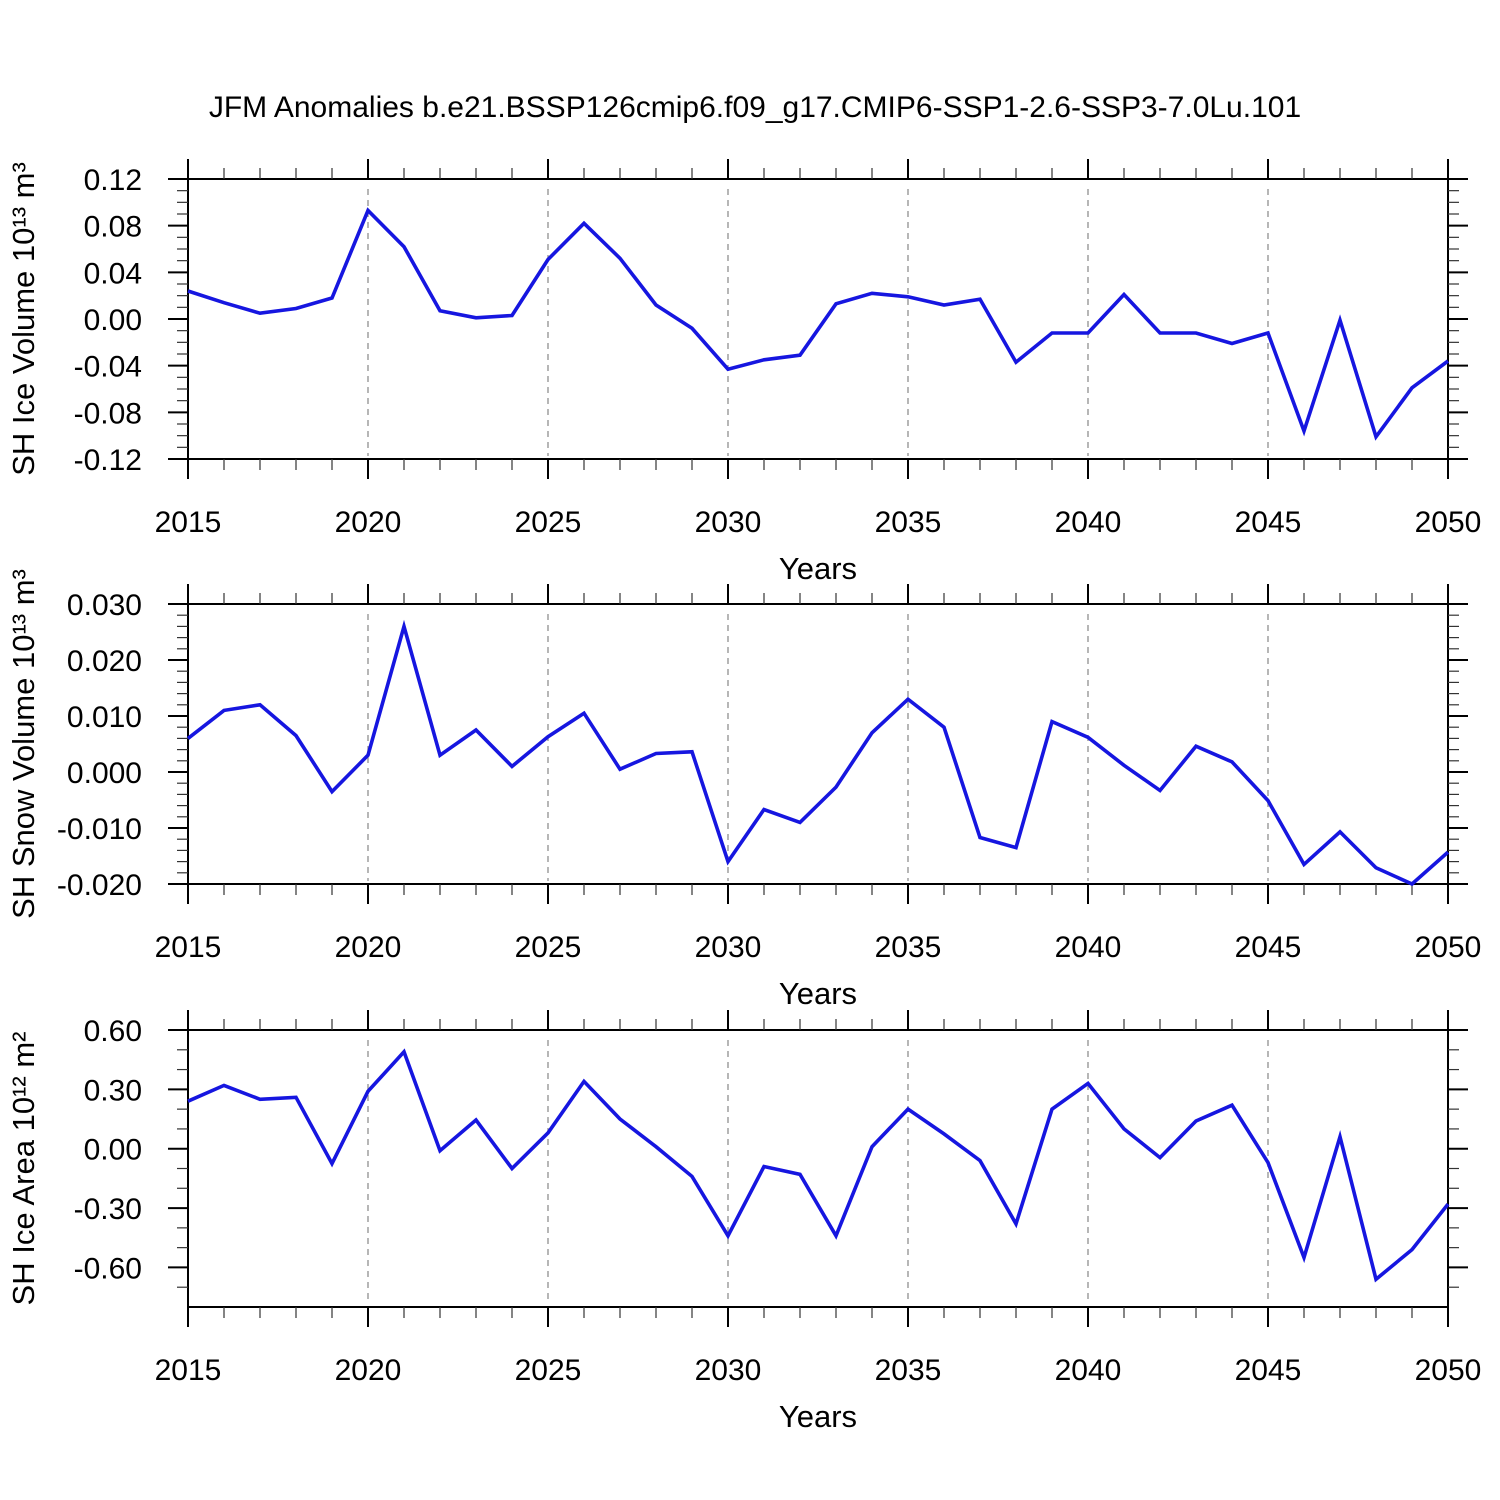 The width and height of the screenshot is (1500, 1500). Describe the element at coordinates (99, 829) in the screenshot. I see `svg-text: -0.010` at that location.